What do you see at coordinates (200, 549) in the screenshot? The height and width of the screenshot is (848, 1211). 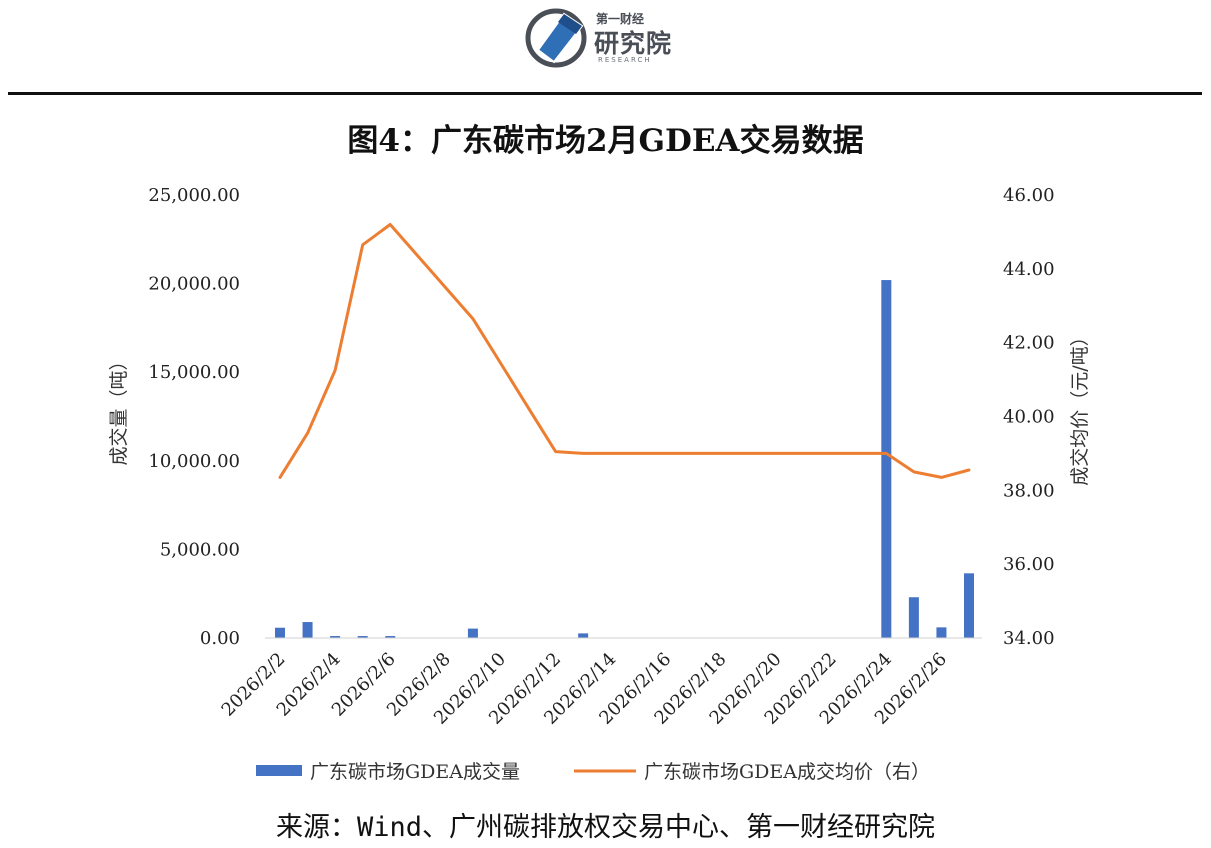 I see `left-y-tick-label: 5,000.00` at bounding box center [200, 549].